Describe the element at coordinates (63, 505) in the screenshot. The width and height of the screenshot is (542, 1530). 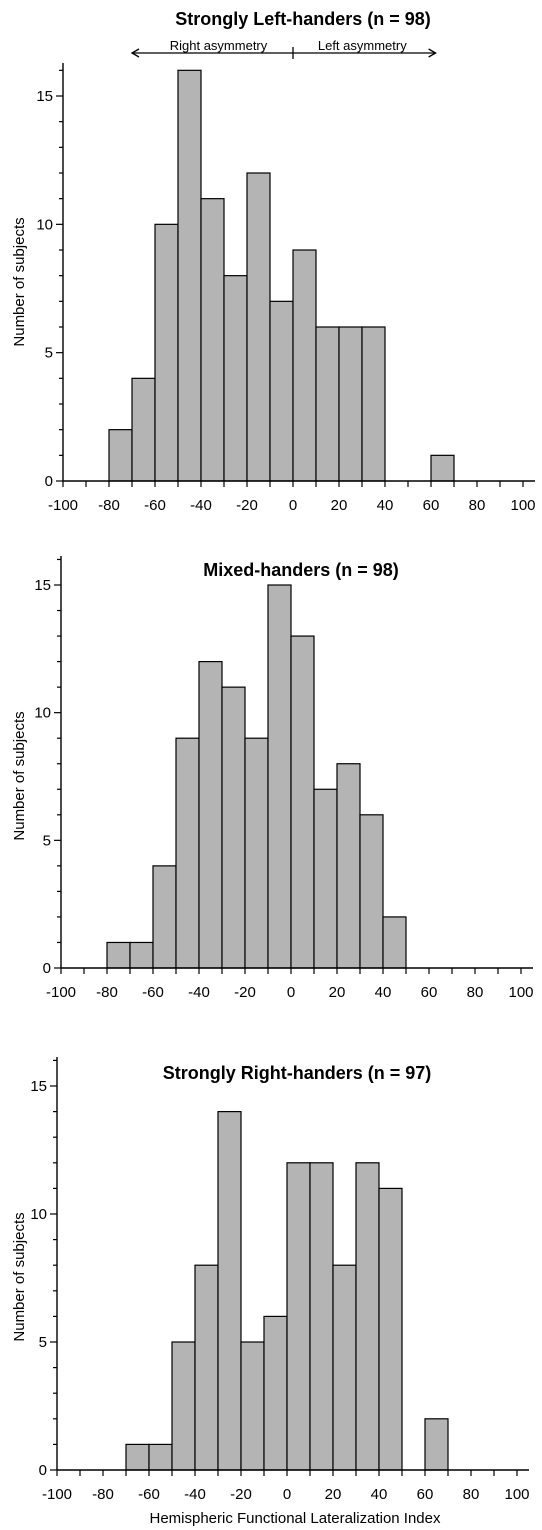
I see `panel-1-x-tick-label: -100` at that location.